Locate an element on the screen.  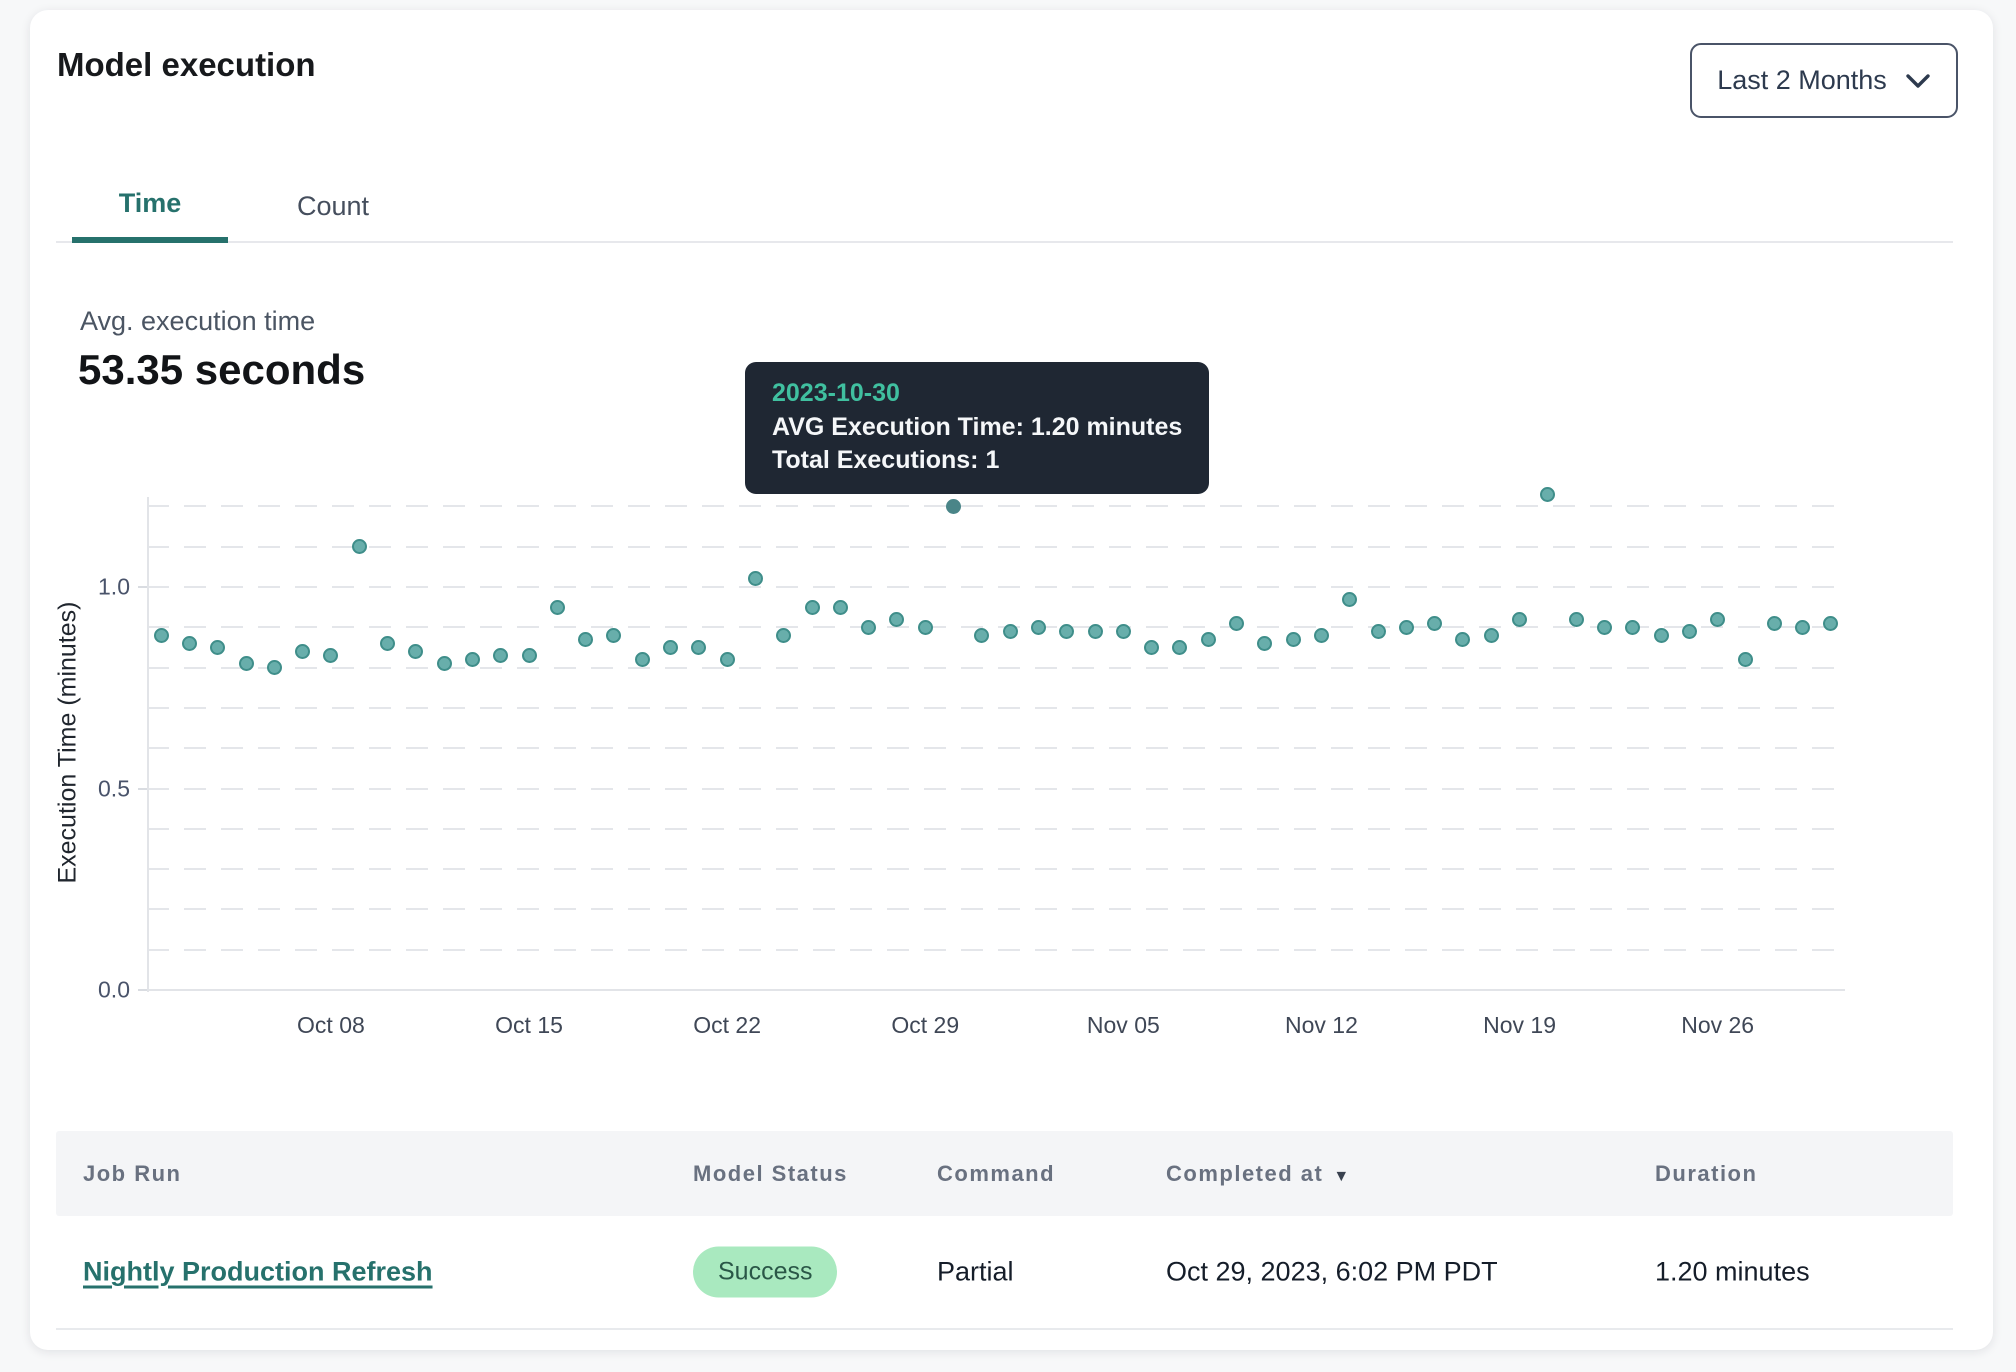
completed-at-cell: Oct 29, 2023, 6:02 PM PDT is located at coordinates (1332, 1271).